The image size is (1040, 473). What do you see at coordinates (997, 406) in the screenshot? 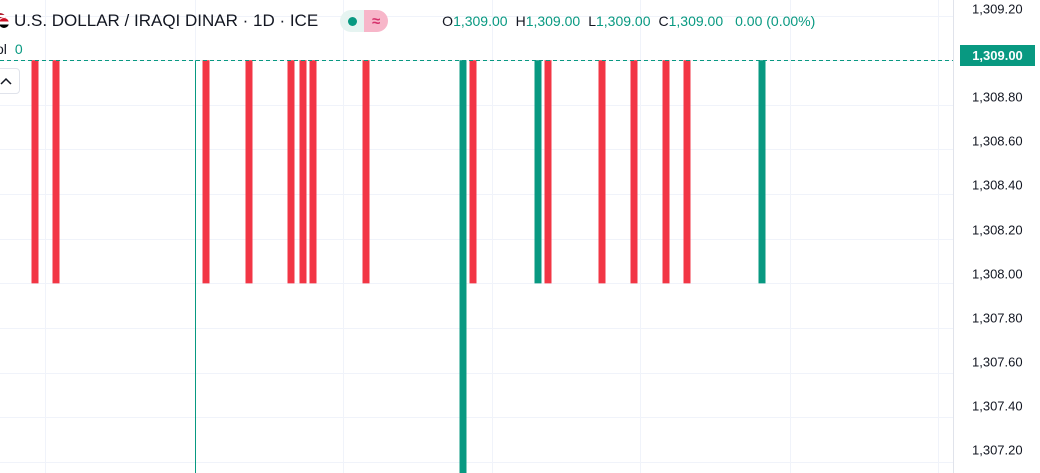
I see `price-tick-label: 1,307.40` at bounding box center [997, 406].